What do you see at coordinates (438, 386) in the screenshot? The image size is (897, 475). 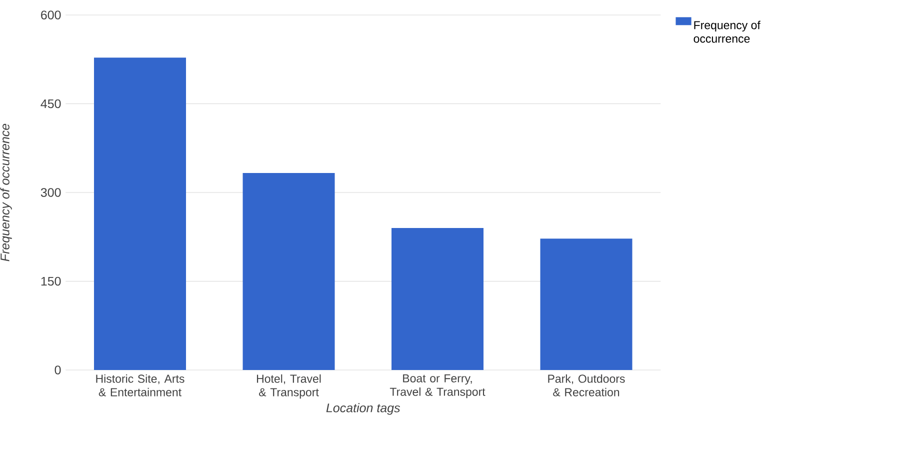 I see `x-tick-label: Boat or Ferry, Travel & Transport` at bounding box center [438, 386].